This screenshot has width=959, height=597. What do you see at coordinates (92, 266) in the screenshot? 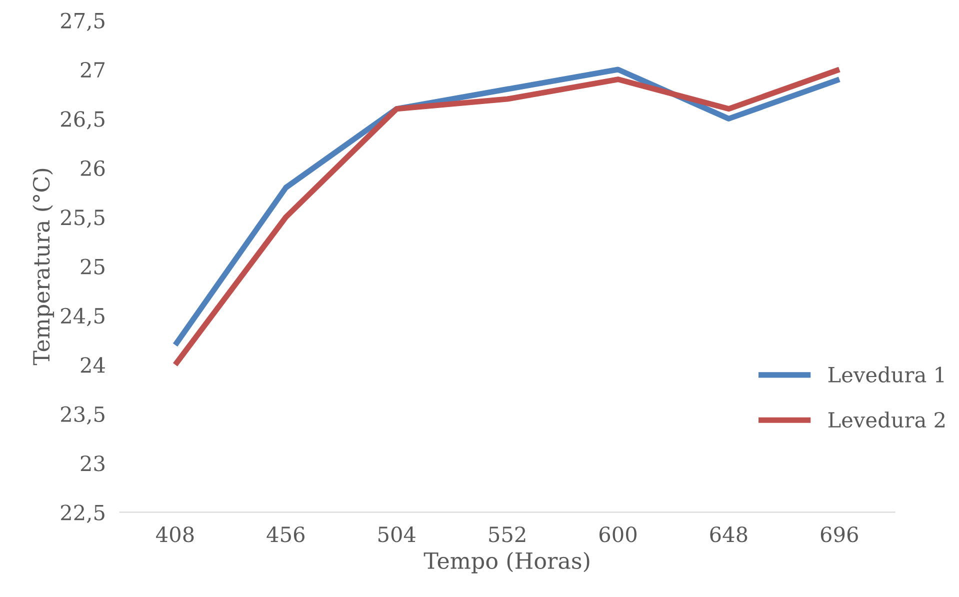
I see `y-tick-label: 25` at bounding box center [92, 266].